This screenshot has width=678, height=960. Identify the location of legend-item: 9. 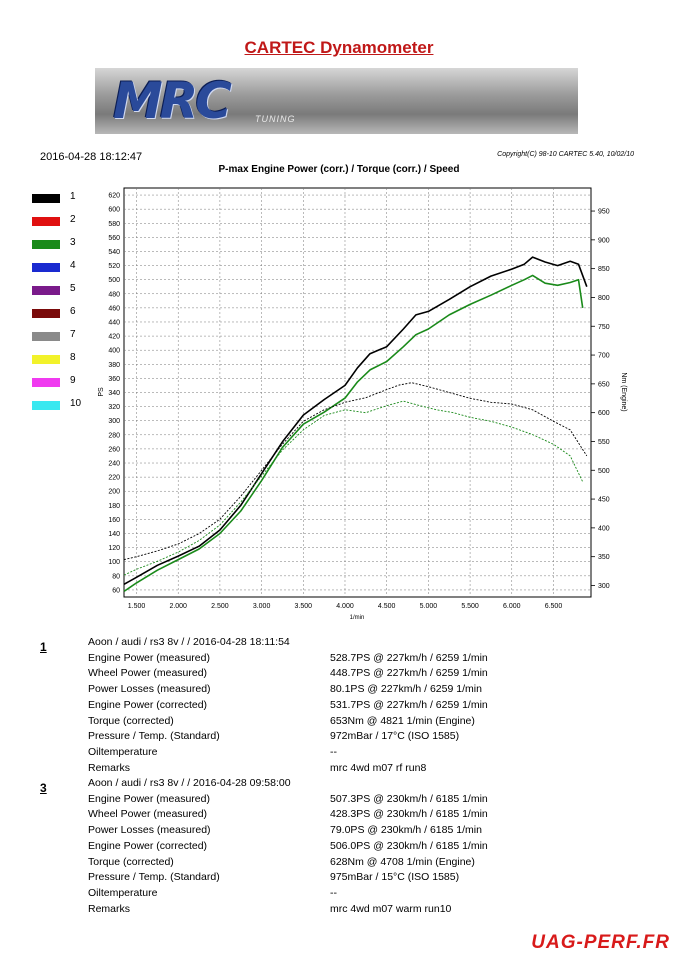
(62, 382).